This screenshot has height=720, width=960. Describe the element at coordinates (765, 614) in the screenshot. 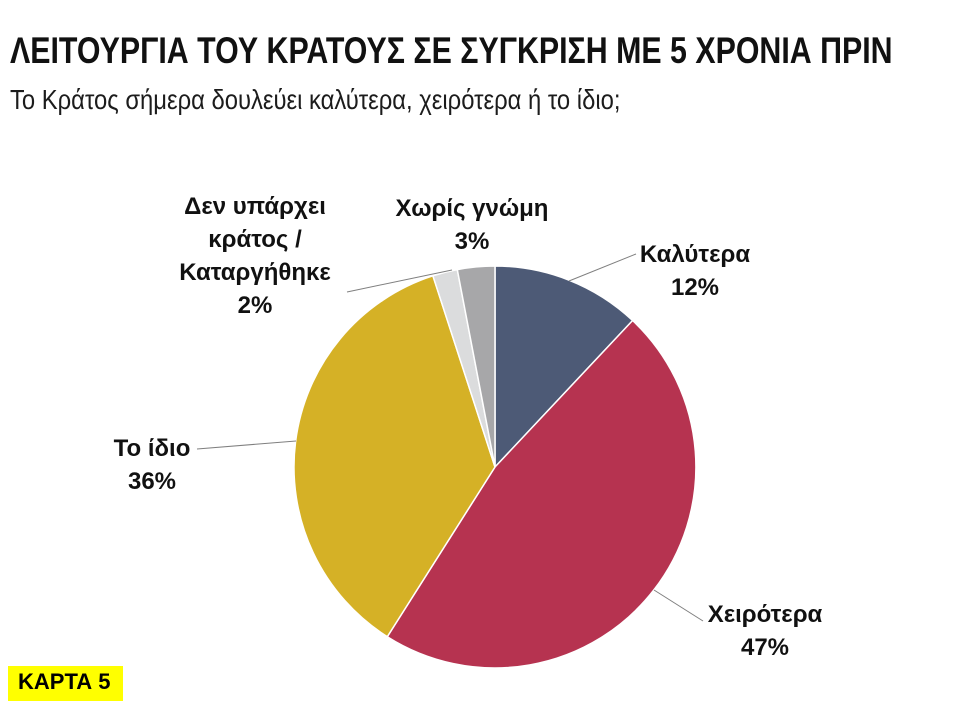

I see `pie-label-xeirotera-text: Χειρότερα` at that location.